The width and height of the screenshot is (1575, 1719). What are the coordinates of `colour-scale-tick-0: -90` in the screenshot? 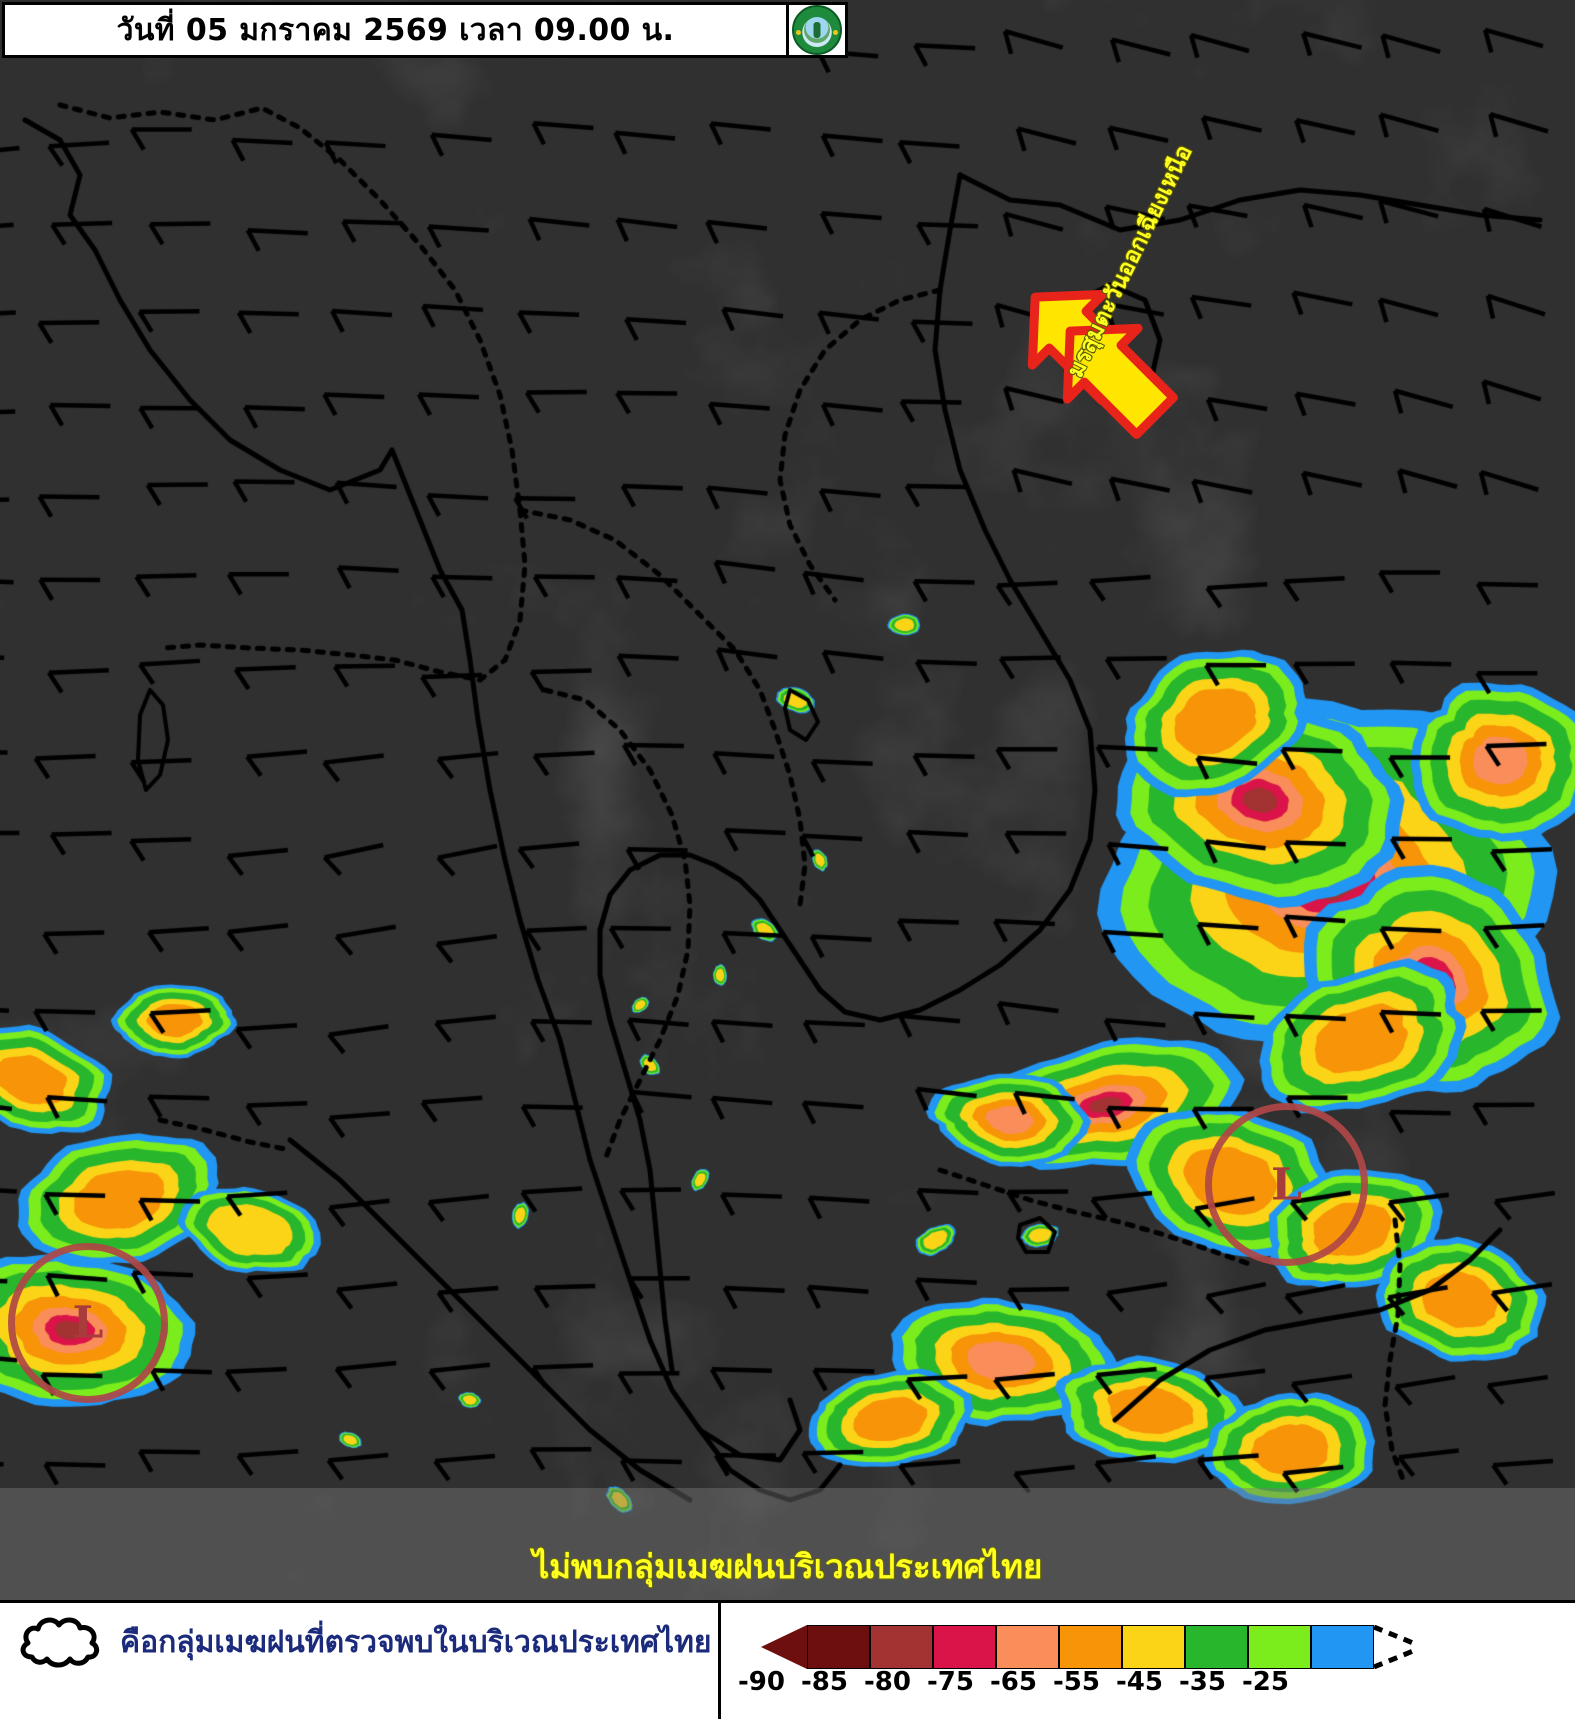 It's located at (761, 1682).